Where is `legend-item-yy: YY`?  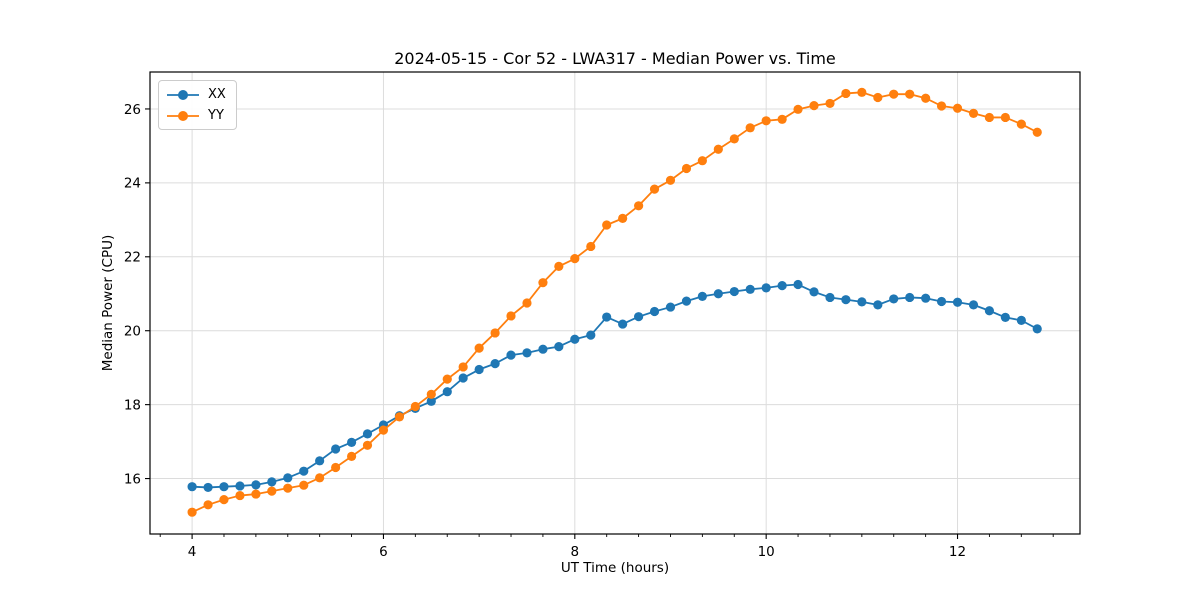
legend-item-yy: YY is located at coordinates (196, 115).